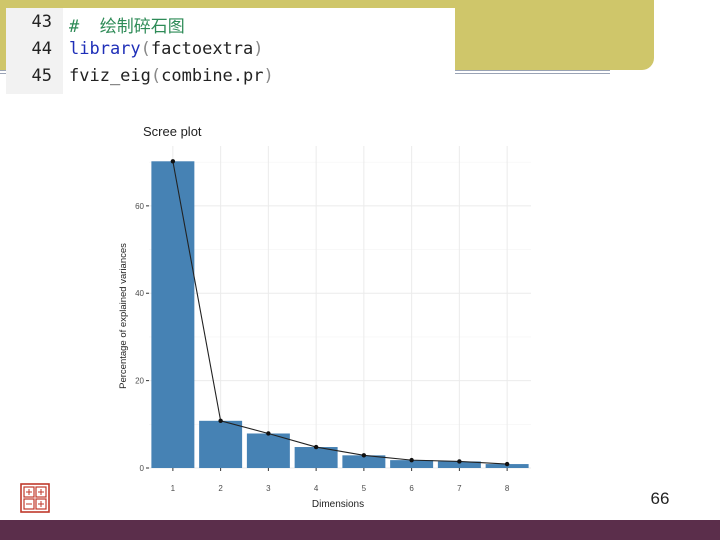  I want to click on y-tick-label: 20, so click(139, 381).